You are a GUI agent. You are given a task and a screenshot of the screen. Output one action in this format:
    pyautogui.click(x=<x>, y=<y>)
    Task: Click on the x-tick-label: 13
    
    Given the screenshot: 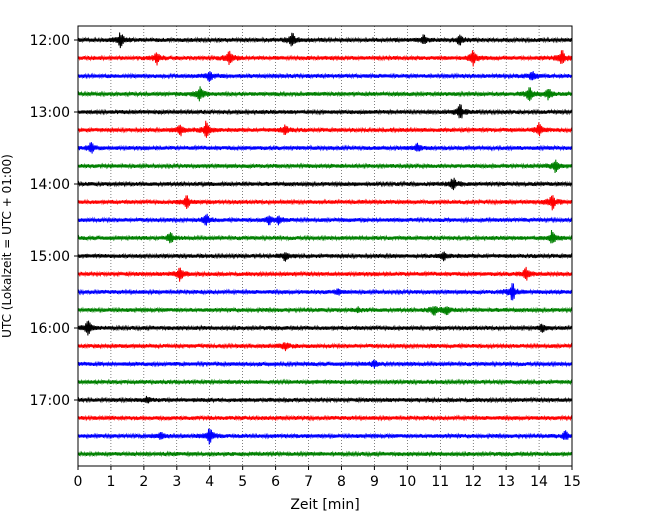 What is the action you would take?
    pyautogui.click(x=506, y=482)
    